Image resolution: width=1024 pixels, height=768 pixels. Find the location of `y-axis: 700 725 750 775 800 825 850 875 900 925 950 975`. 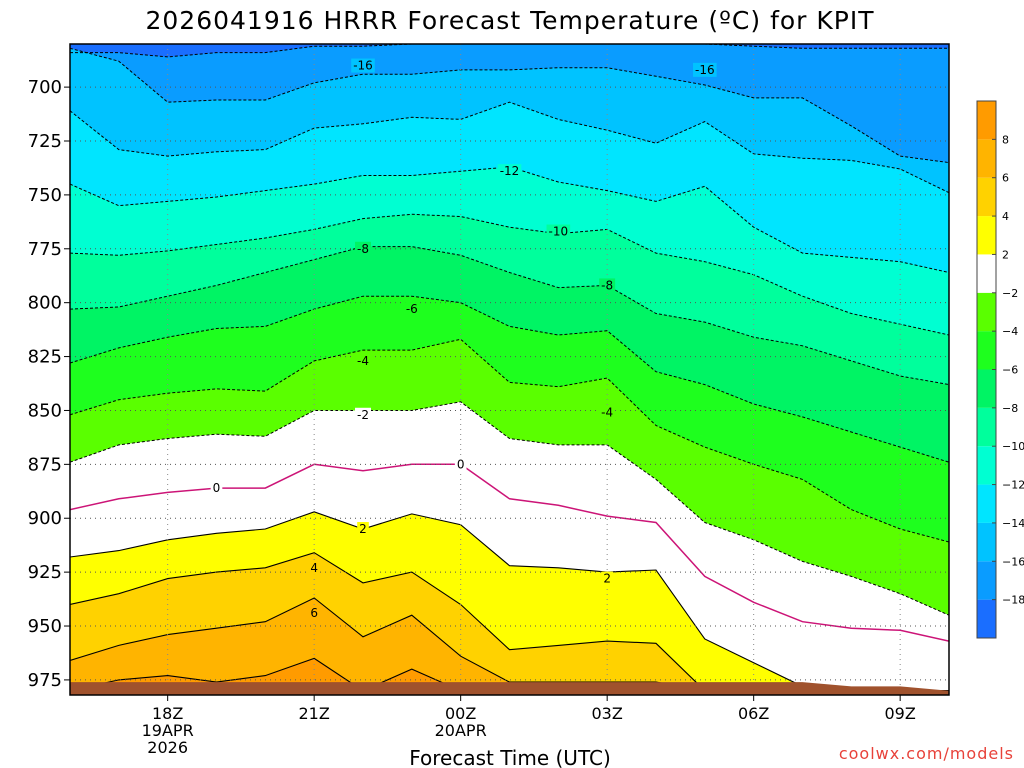

y-axis: 700 725 750 775 800 825 850 875 900 925 950 975 is located at coordinates (49, 384).